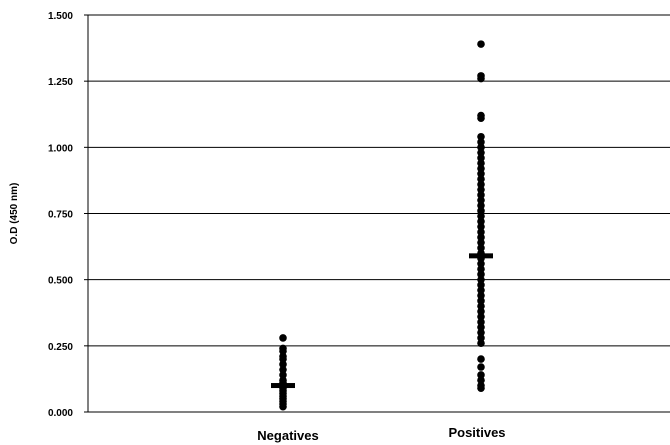 The height and width of the screenshot is (445, 670). I want to click on category-label: Positives, so click(476, 432).